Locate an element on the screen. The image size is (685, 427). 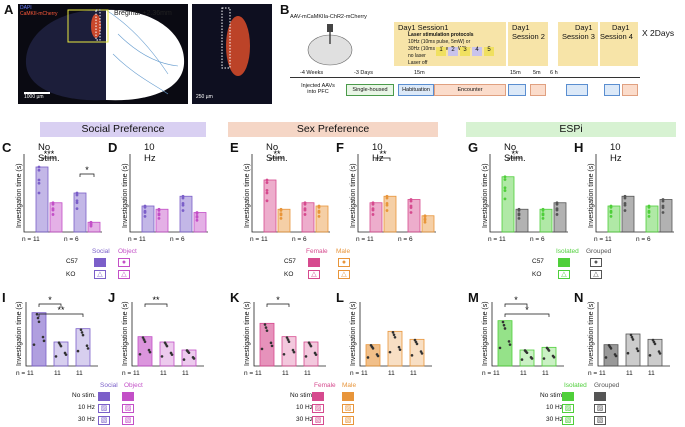
legend-c57-2: C57 is located at coordinates (290, 261).